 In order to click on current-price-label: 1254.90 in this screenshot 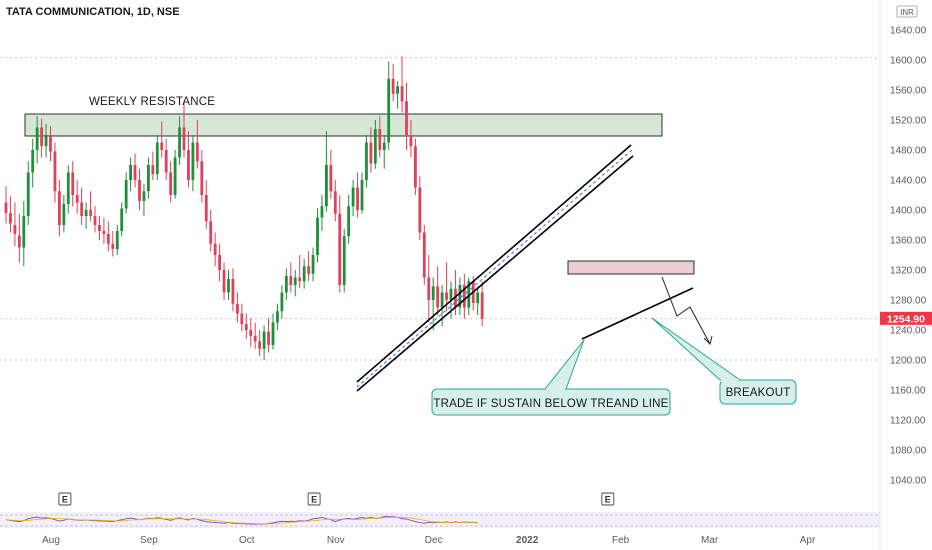, I will do `click(906, 319)`.